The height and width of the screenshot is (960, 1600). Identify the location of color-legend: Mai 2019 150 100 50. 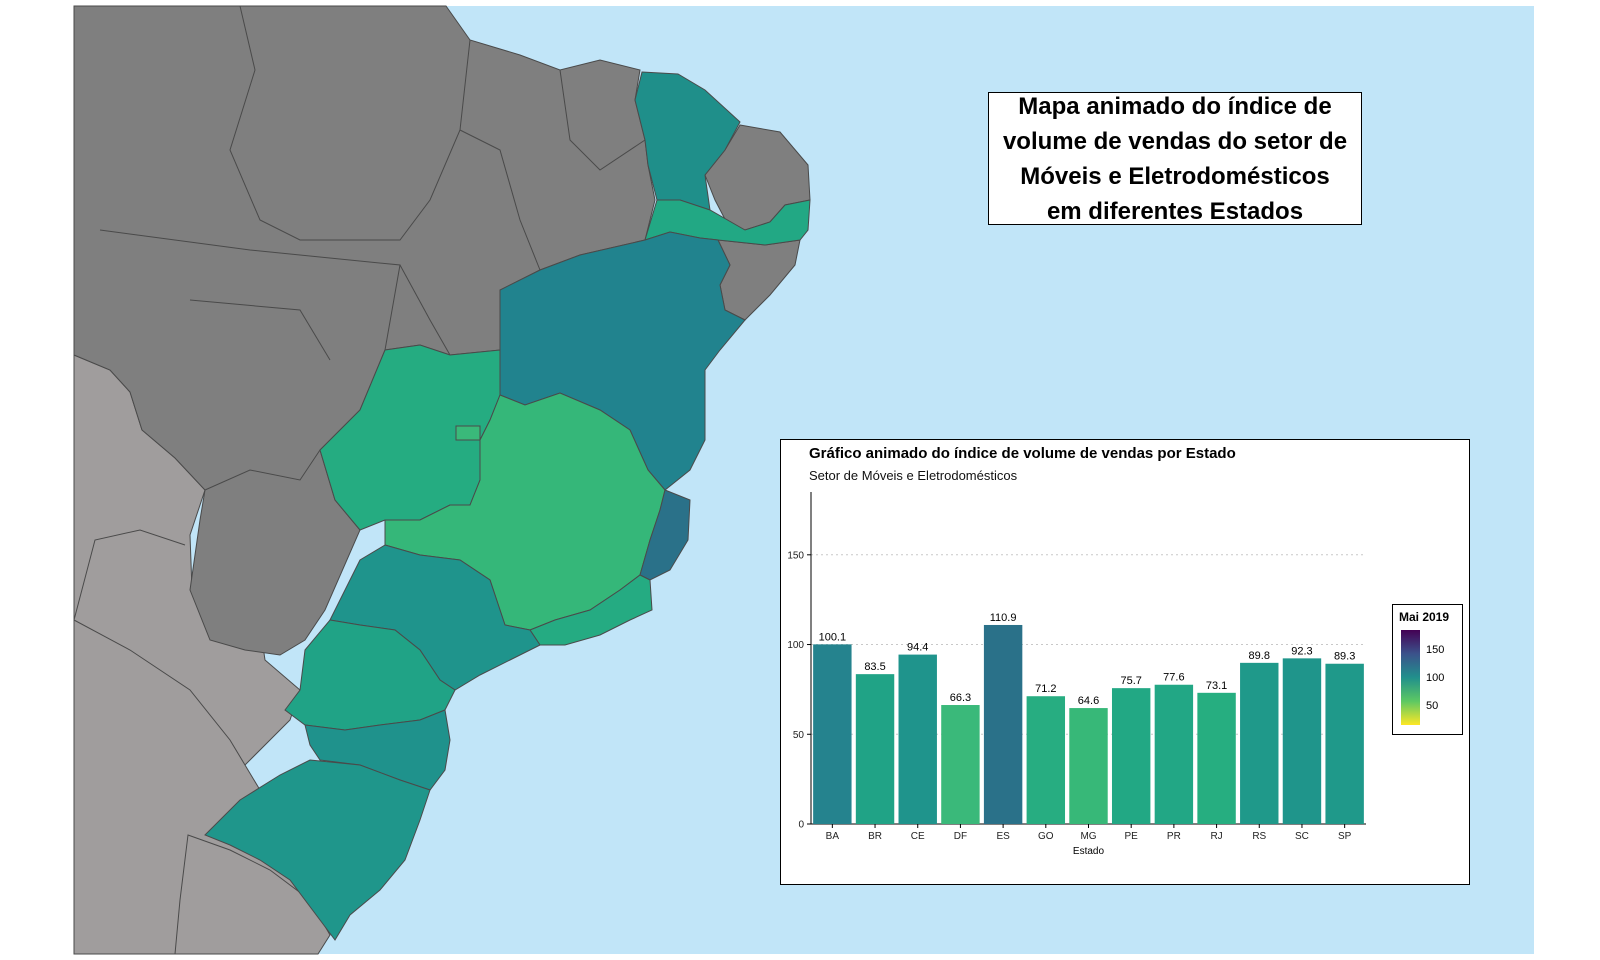
(1427, 669).